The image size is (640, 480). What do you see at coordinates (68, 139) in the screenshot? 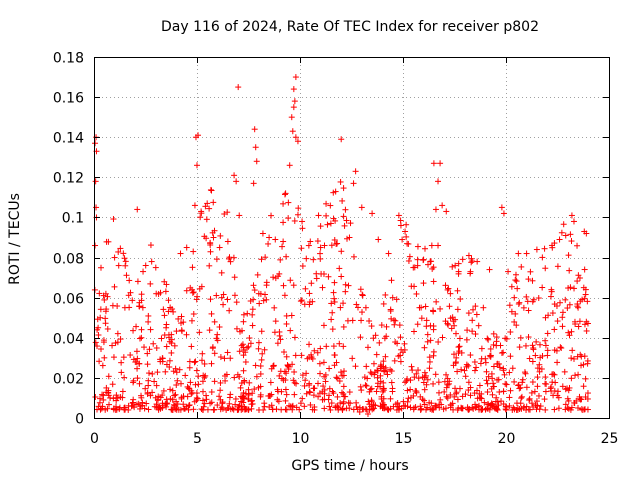
I see `y-tick-label: 0.14` at bounding box center [68, 139].